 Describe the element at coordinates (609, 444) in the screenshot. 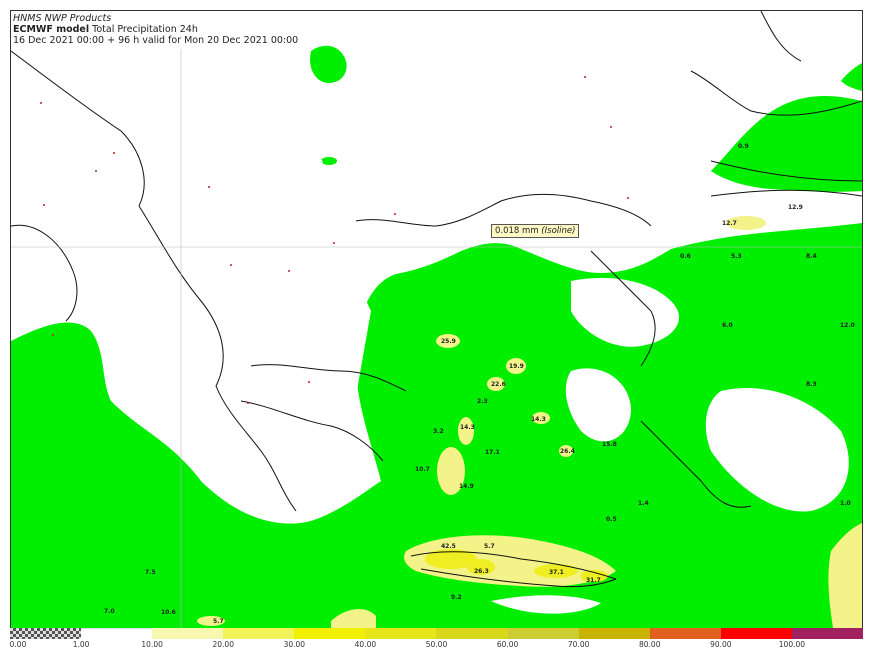

I see `value-label: 15.8` at that location.